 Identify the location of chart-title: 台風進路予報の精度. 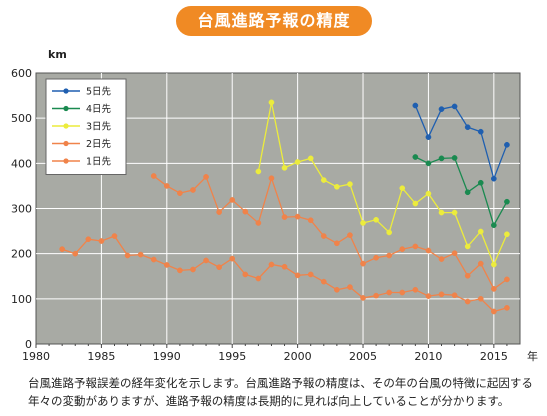
(274, 21).